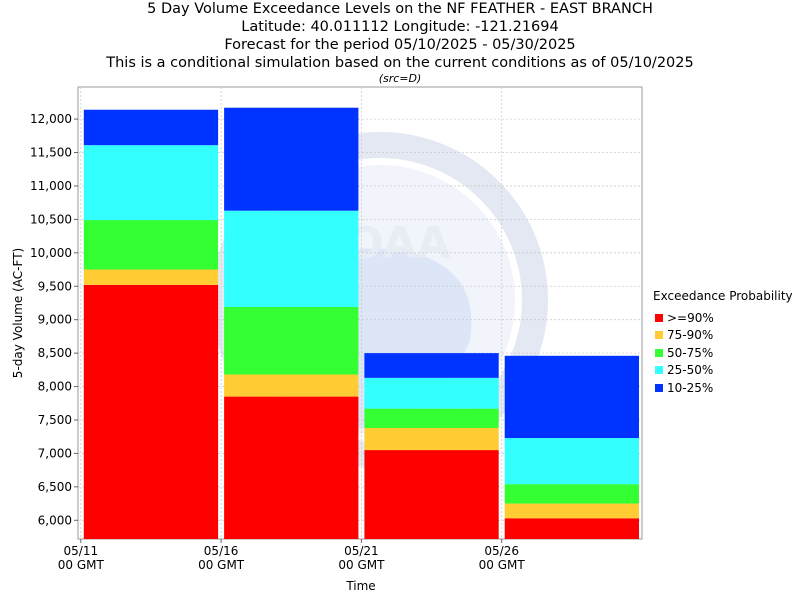  Describe the element at coordinates (690, 370) in the screenshot. I see `legend-label: 25-50%` at that location.